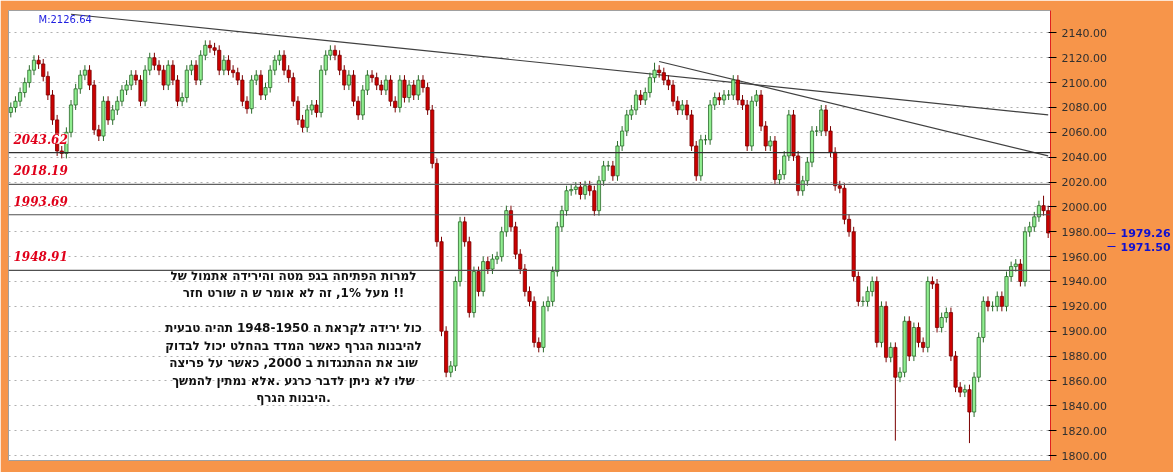 The width and height of the screenshot is (1173, 472). I want to click on y-tick-label: 1840.00, so click(1084, 406).